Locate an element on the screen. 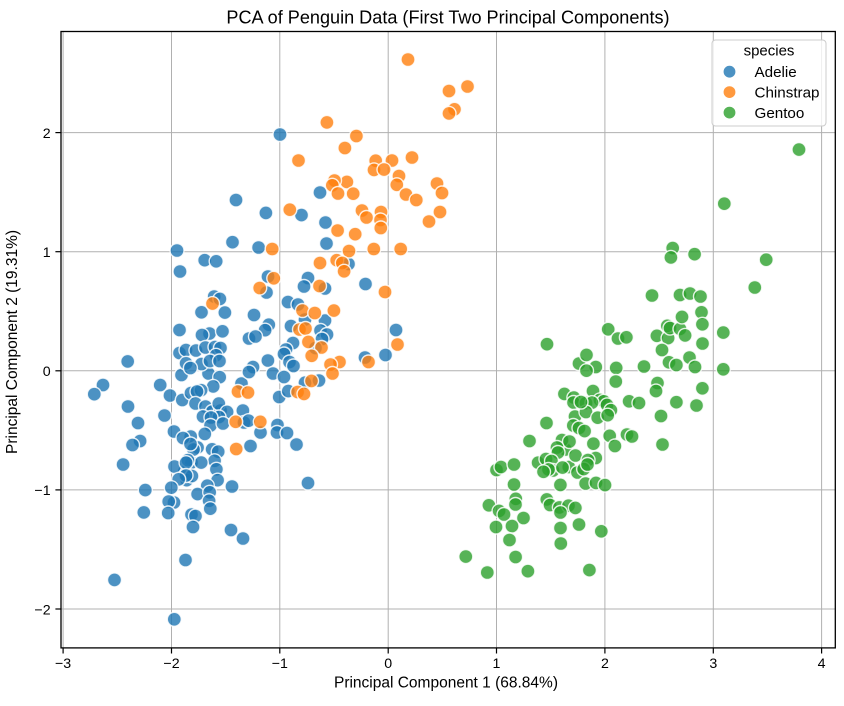 The image size is (844, 706). svg-text: Adelie is located at coordinates (776, 72).